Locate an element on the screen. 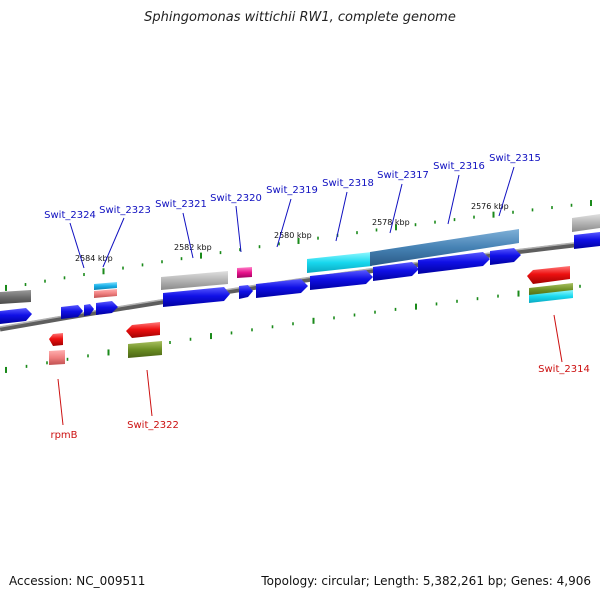 This screenshot has height=600, width=600. accession-text: Accession: NC_009511 is located at coordinates (77, 581).